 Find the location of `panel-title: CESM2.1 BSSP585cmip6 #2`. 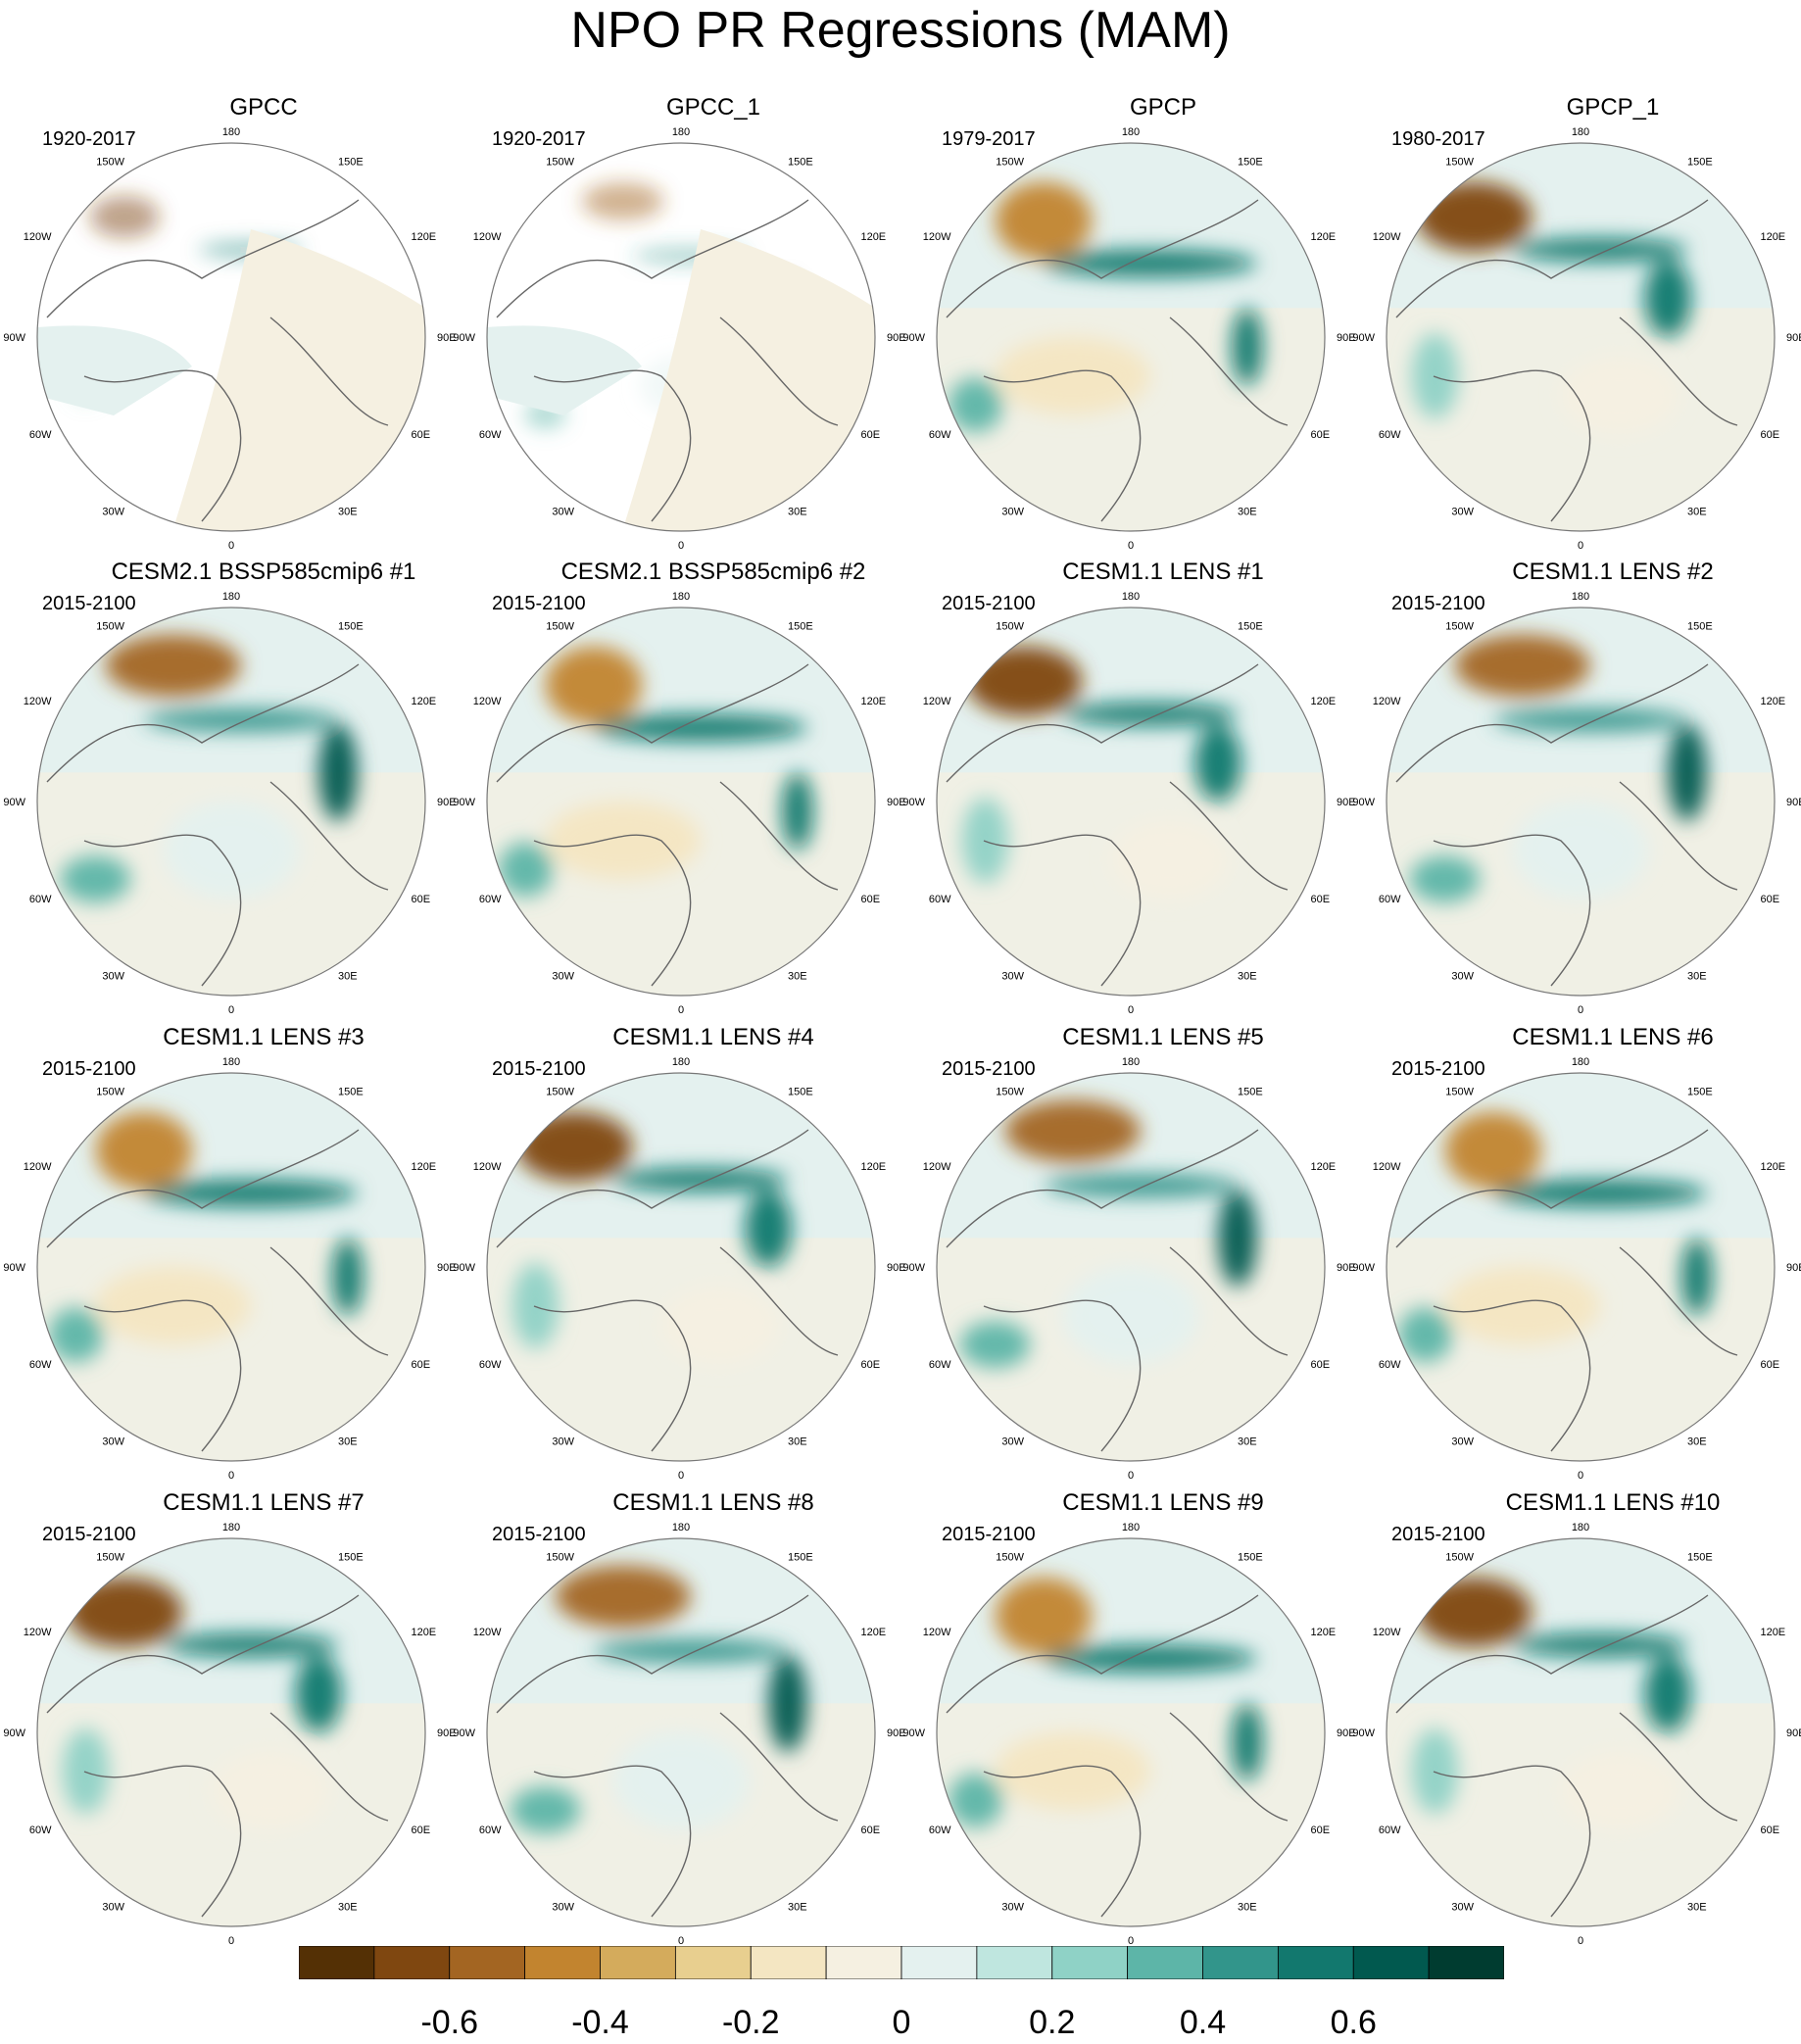

panel-title: CESM2.1 BSSP585cmip6 #2 is located at coordinates (713, 572).